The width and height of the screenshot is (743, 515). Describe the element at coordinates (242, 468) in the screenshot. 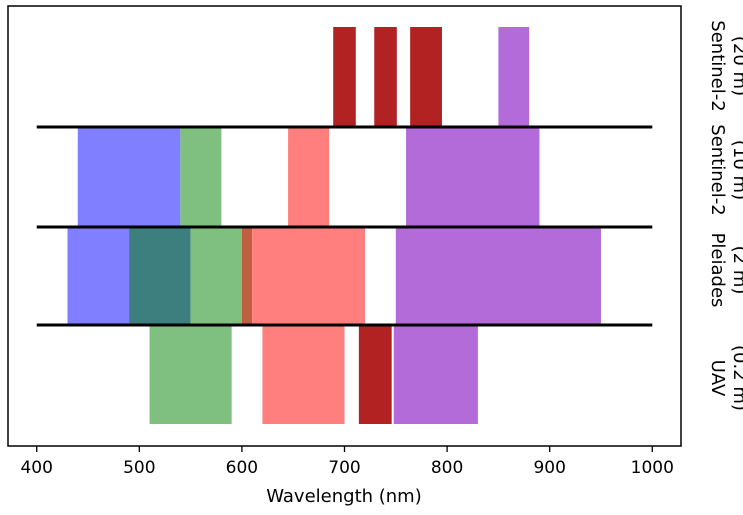

I see `x-tick-label-600: 600` at that location.